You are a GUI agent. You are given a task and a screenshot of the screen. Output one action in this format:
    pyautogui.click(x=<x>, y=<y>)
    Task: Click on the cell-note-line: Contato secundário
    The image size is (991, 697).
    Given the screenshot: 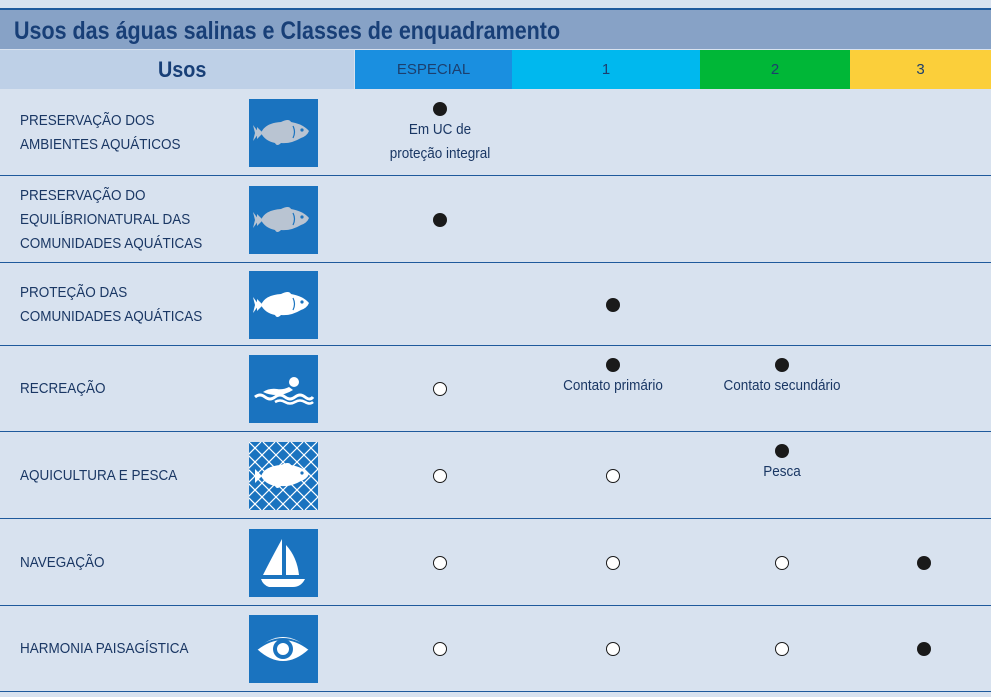 What is the action you would take?
    pyautogui.click(x=782, y=385)
    